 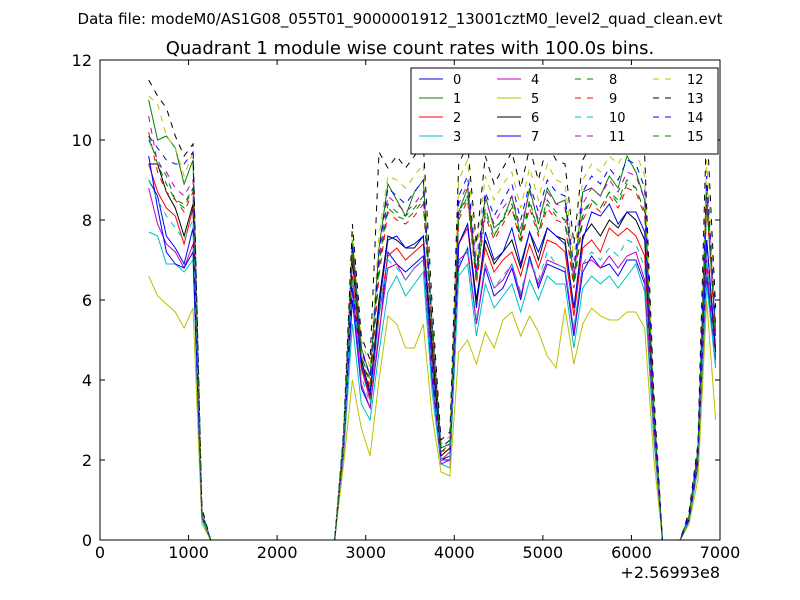 What do you see at coordinates (87, 380) in the screenshot?
I see `y-tick-label: 4` at bounding box center [87, 380].